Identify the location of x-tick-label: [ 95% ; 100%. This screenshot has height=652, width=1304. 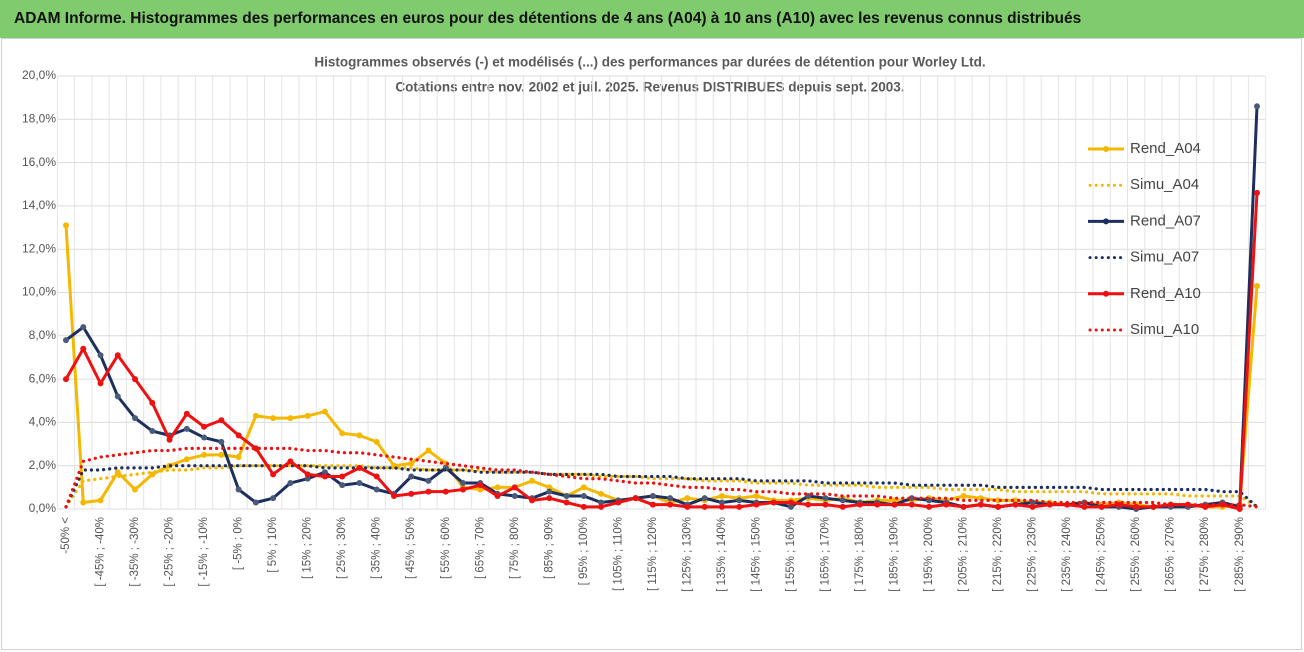
(584, 551).